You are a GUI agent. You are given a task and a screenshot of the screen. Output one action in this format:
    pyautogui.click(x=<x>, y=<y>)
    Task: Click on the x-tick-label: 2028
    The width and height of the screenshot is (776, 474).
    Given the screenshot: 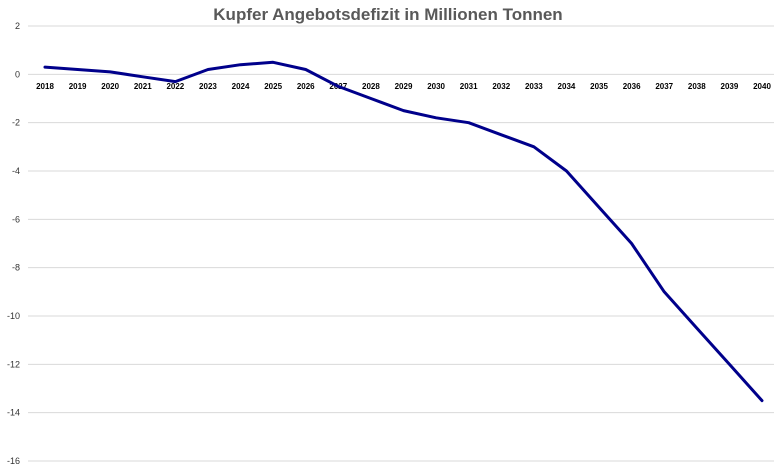 What is the action you would take?
    pyautogui.click(x=371, y=86)
    